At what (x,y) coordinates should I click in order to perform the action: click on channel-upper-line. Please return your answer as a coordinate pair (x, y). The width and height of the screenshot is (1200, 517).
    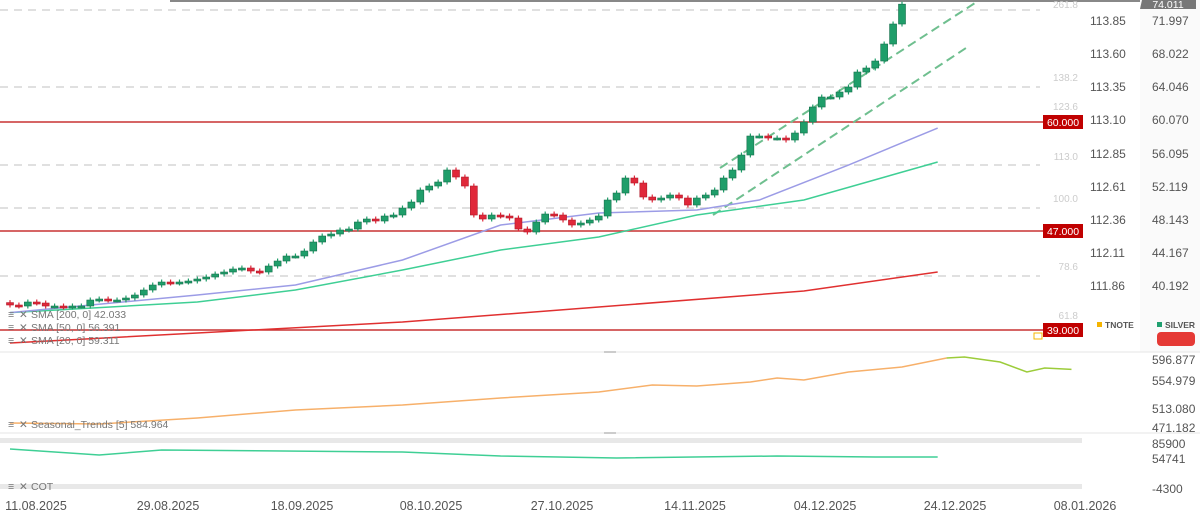
    Looking at the image, I should click on (847, 85).